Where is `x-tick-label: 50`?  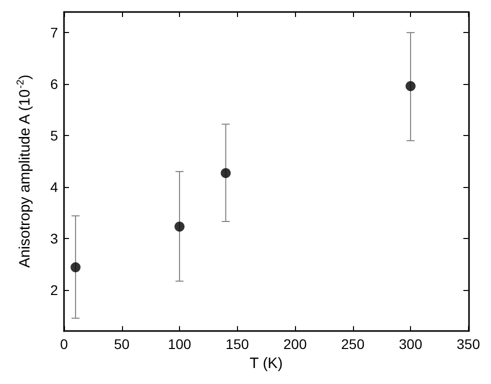
x-tick-label: 50 is located at coordinates (122, 344).